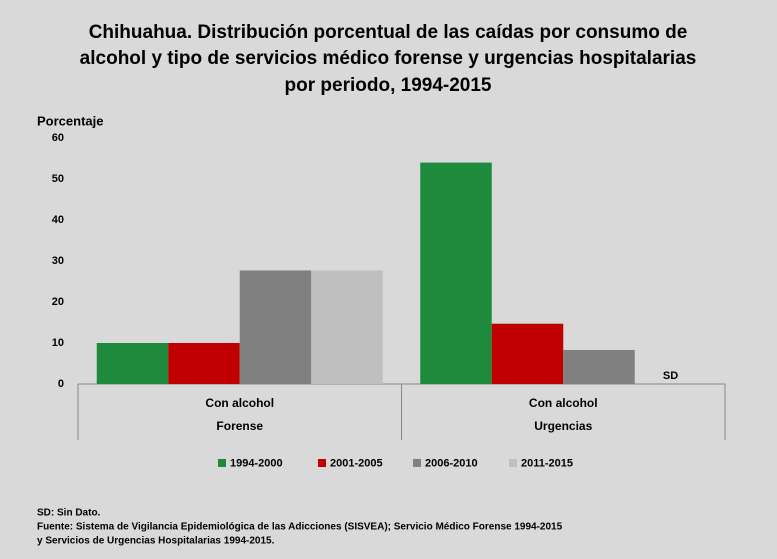  Describe the element at coordinates (70, 120) in the screenshot. I see `y-axis-label: Porcentaje` at that location.